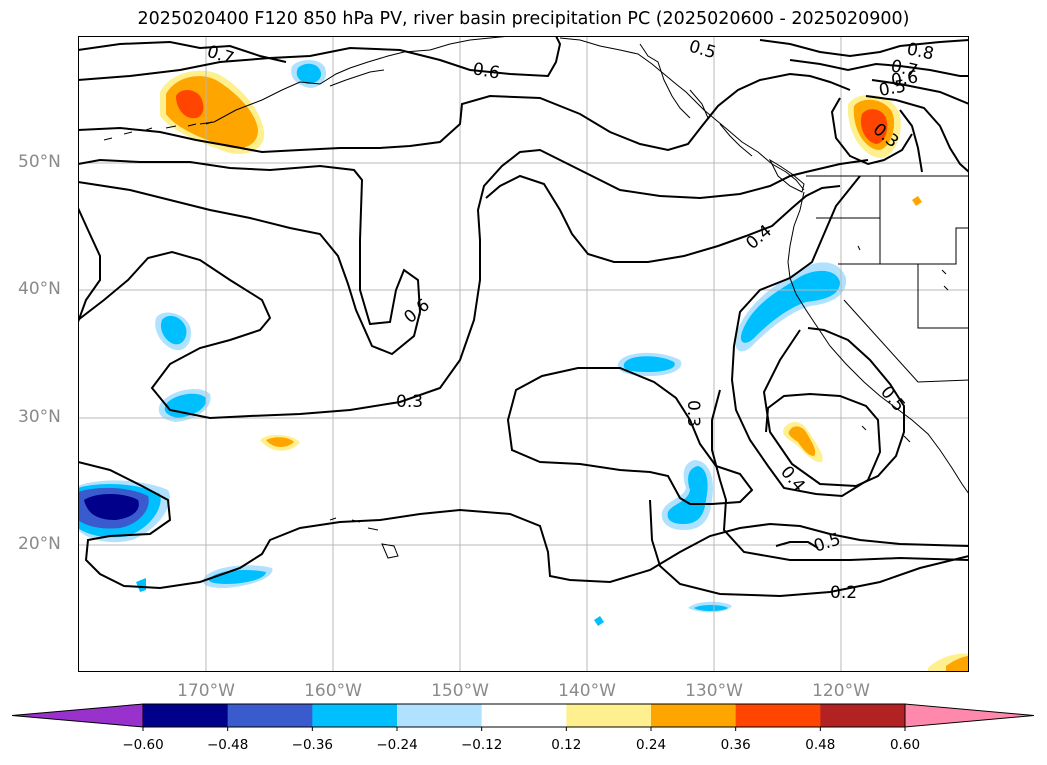  I want to click on us-state-borders, so click(892, 279).